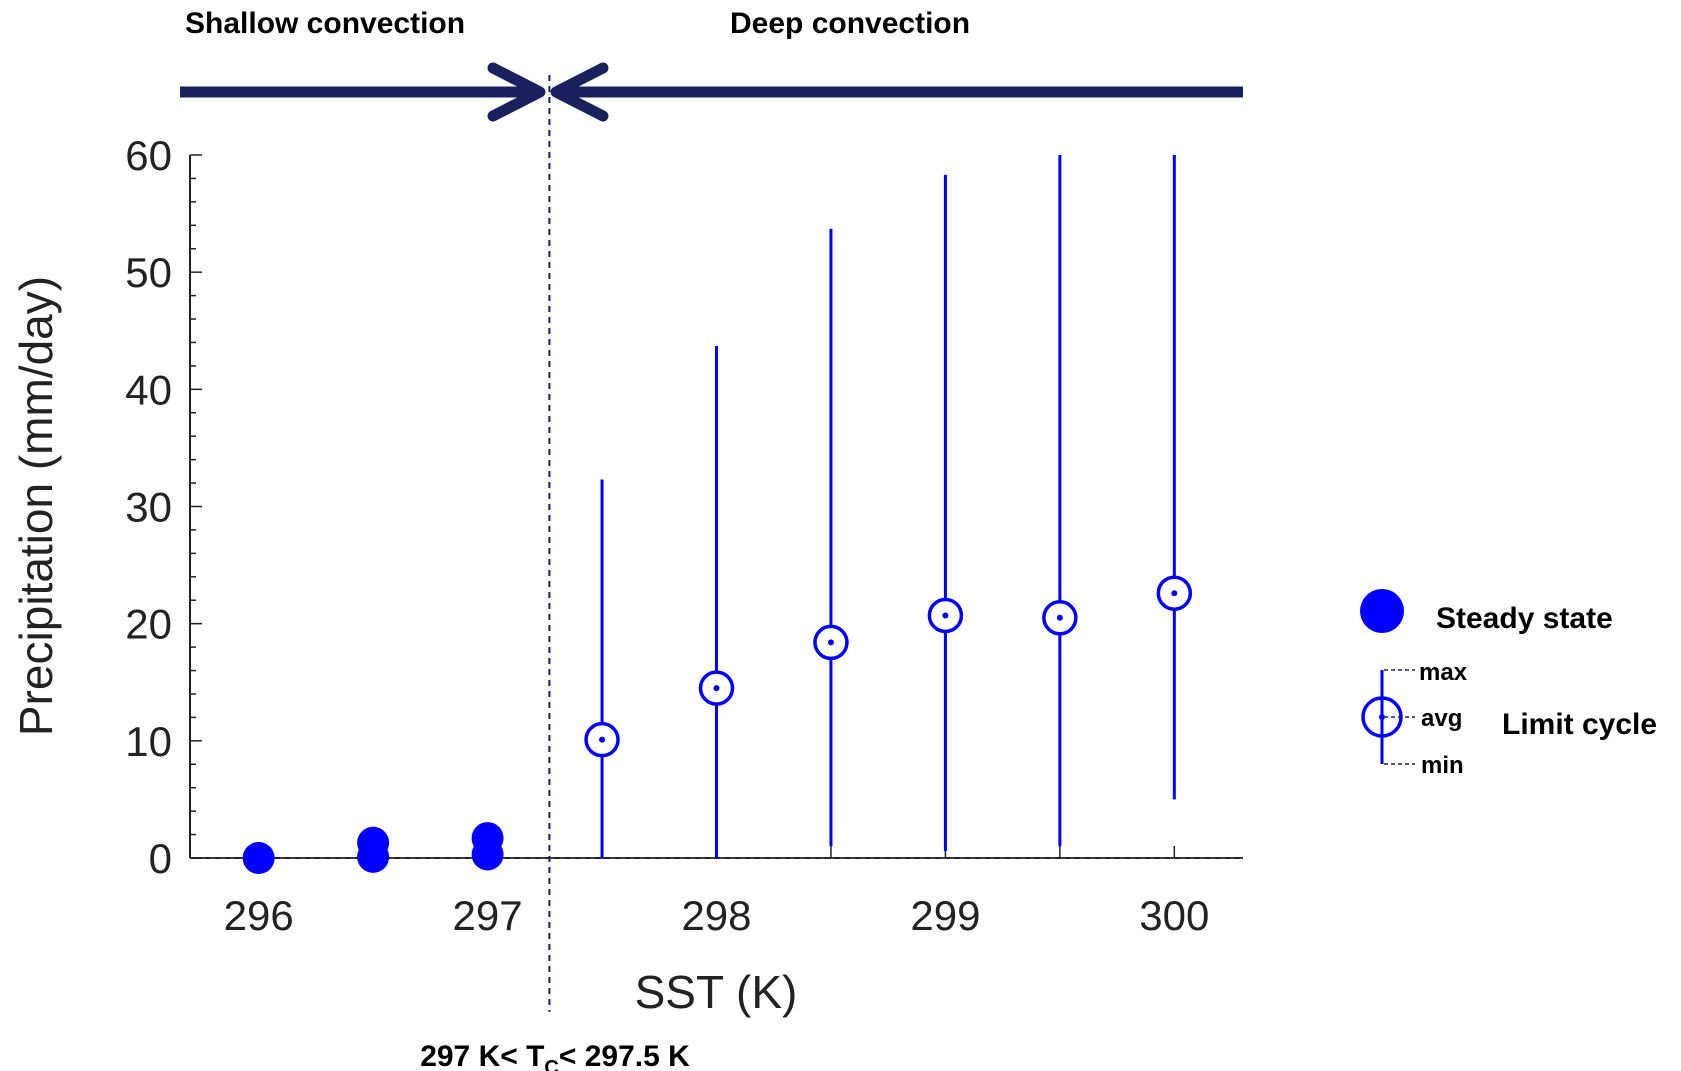 This screenshot has width=1681, height=1071. Describe the element at coordinates (160, 858) in the screenshot. I see `y-tick-label: 0` at that location.